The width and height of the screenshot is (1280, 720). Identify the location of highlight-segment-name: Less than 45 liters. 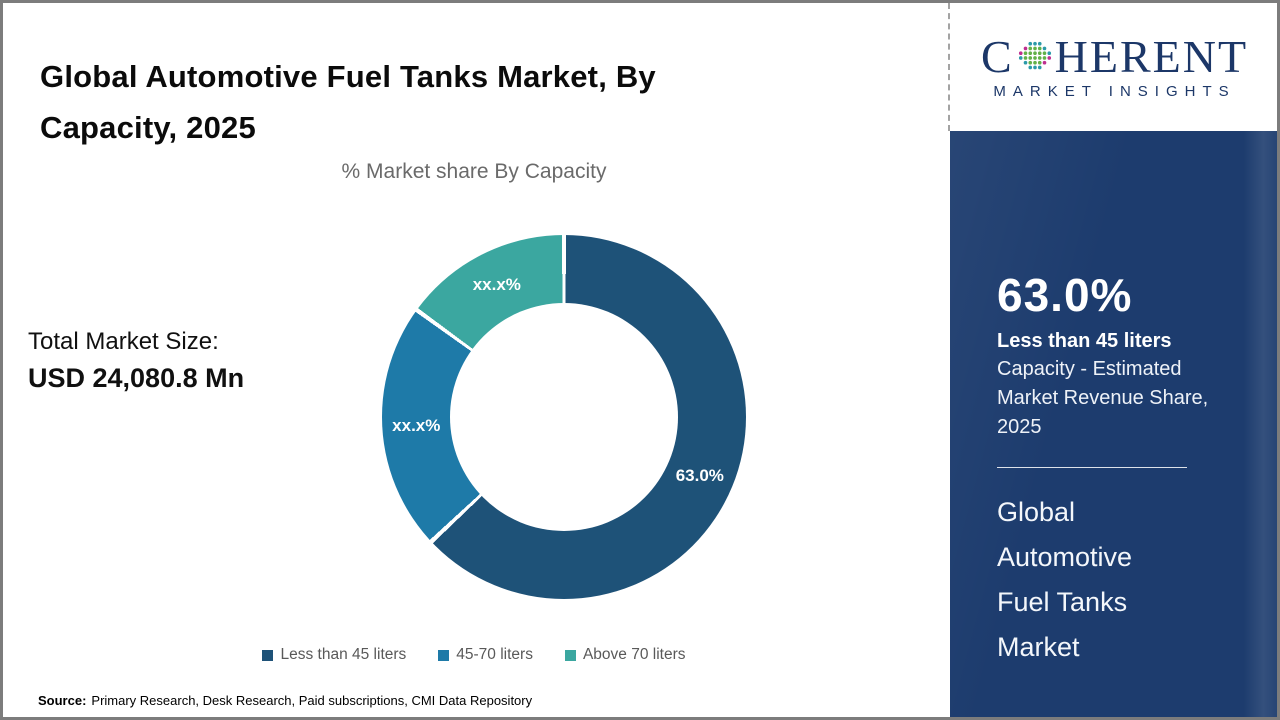
(1084, 341).